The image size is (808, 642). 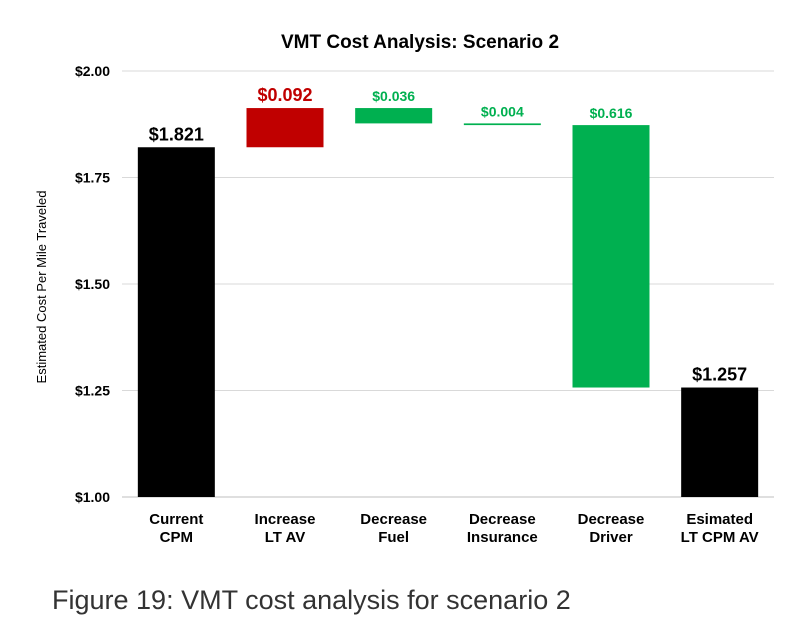 I want to click on x-tick-label: Esimated, so click(x=719, y=519).